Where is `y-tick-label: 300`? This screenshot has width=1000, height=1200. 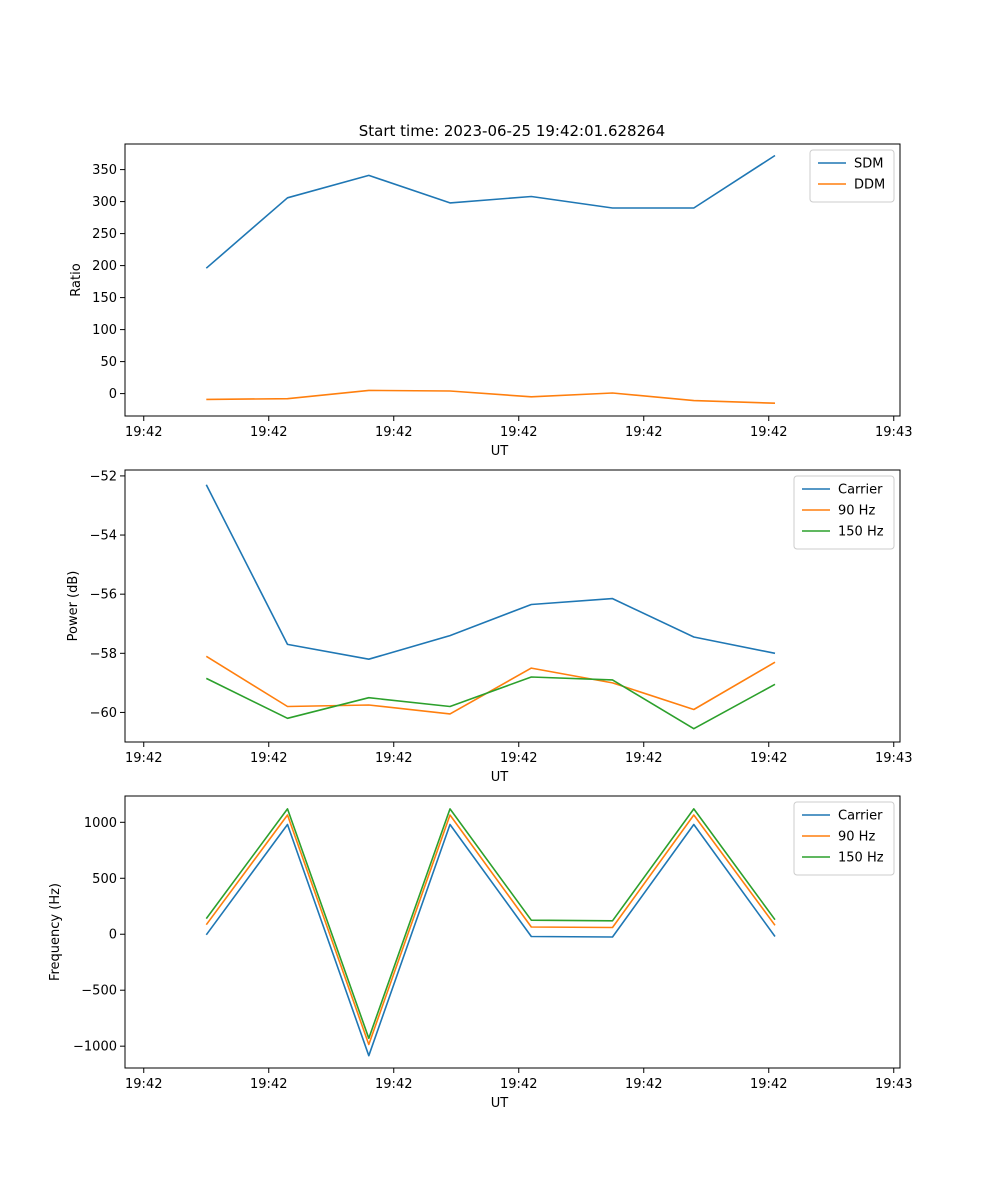 y-tick-label: 300 is located at coordinates (104, 202).